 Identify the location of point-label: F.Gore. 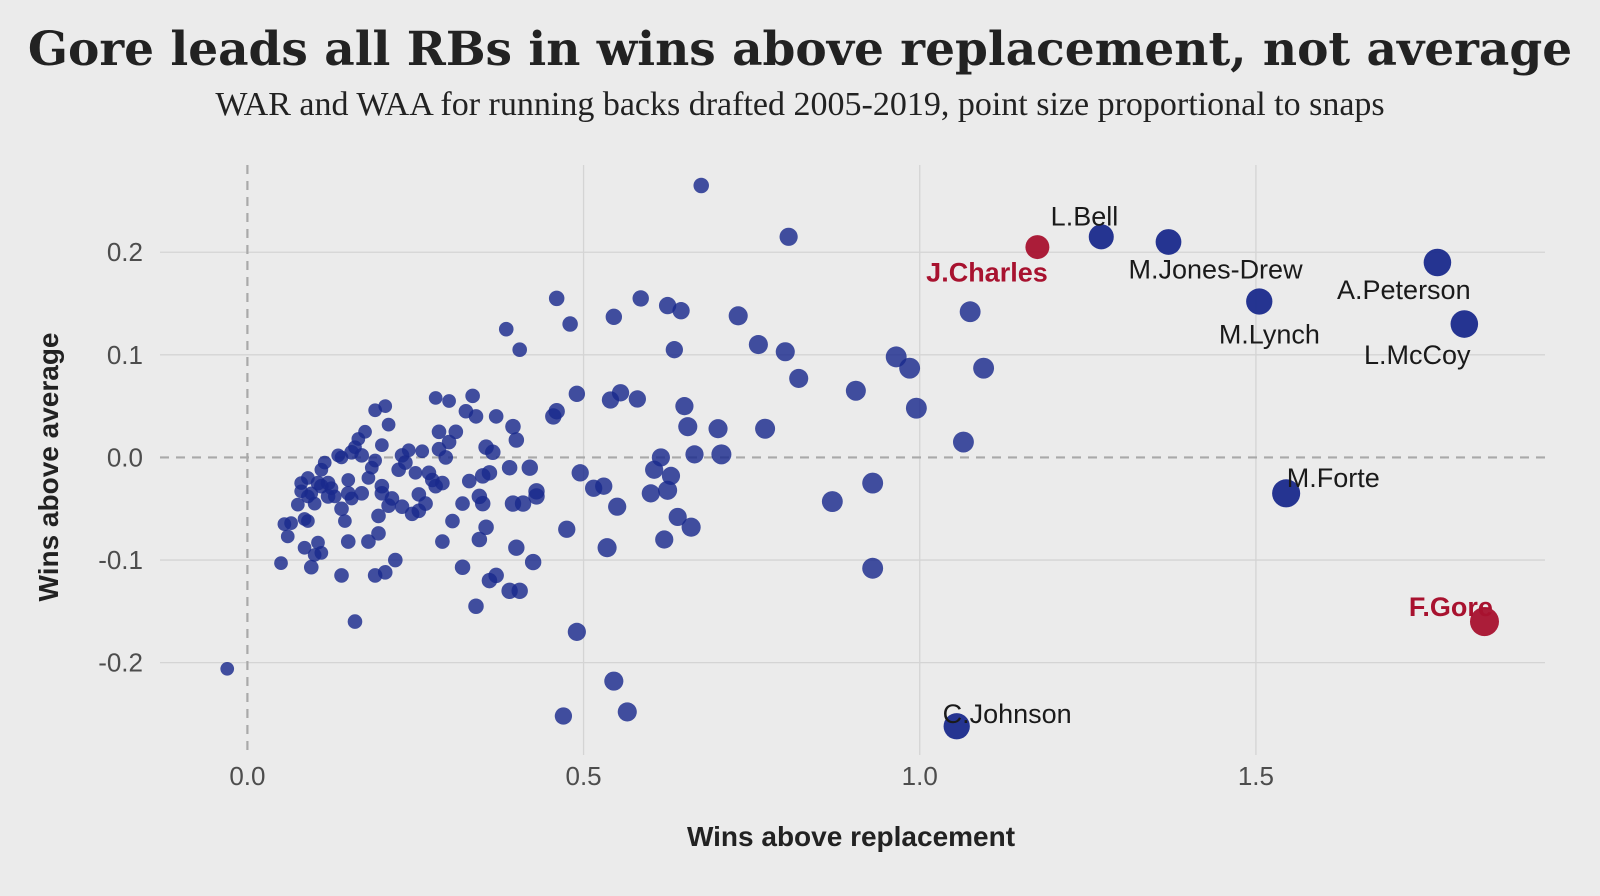
(1451, 607).